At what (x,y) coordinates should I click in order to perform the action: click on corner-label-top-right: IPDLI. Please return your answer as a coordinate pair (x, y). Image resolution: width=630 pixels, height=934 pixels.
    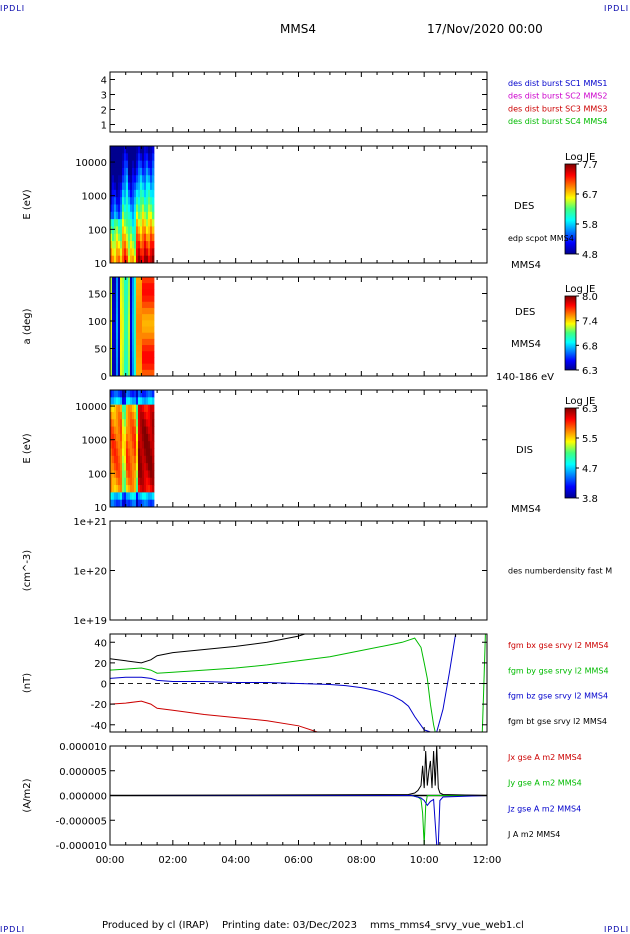
    Looking at the image, I should click on (617, 8).